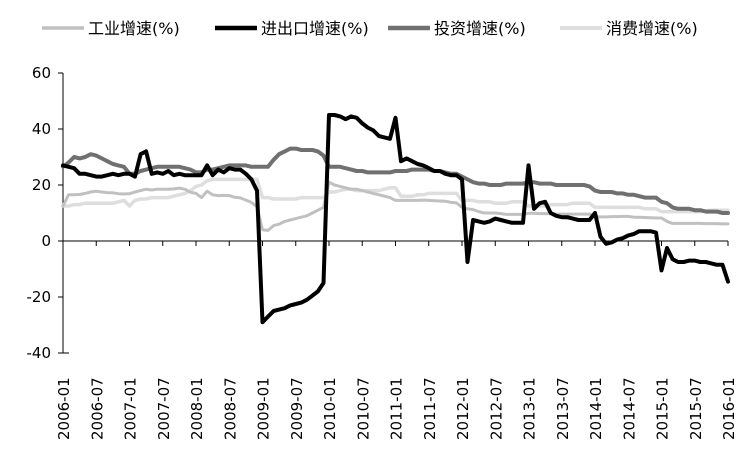  I want to click on legend-label: 进出口增速(%), so click(315, 28).